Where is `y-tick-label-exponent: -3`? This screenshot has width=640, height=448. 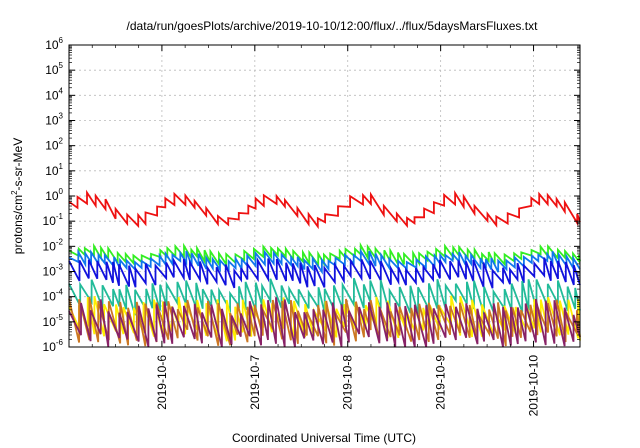
y-tick-label-exponent: -3 is located at coordinates (60, 267).